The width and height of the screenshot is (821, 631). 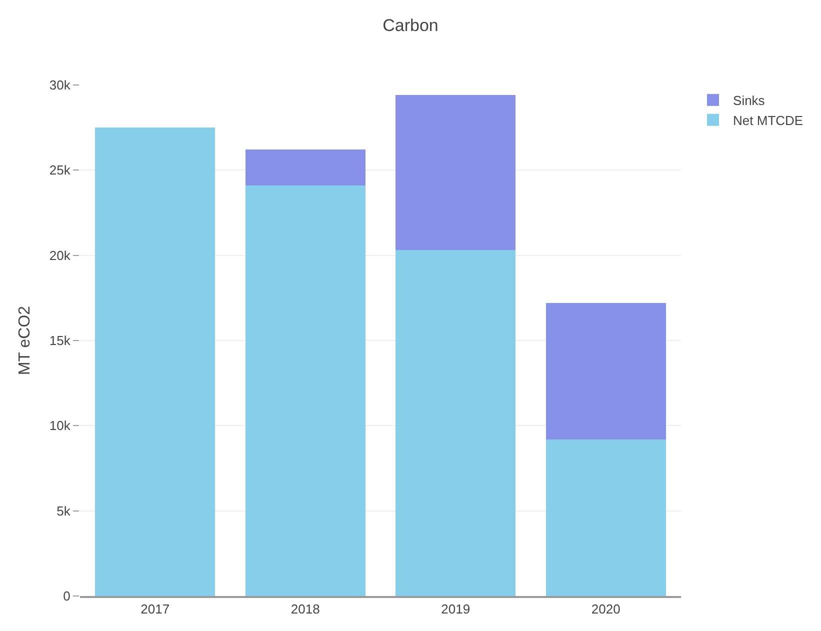 What do you see at coordinates (25, 341) in the screenshot?
I see `y-axis-title: MT eCO2` at bounding box center [25, 341].